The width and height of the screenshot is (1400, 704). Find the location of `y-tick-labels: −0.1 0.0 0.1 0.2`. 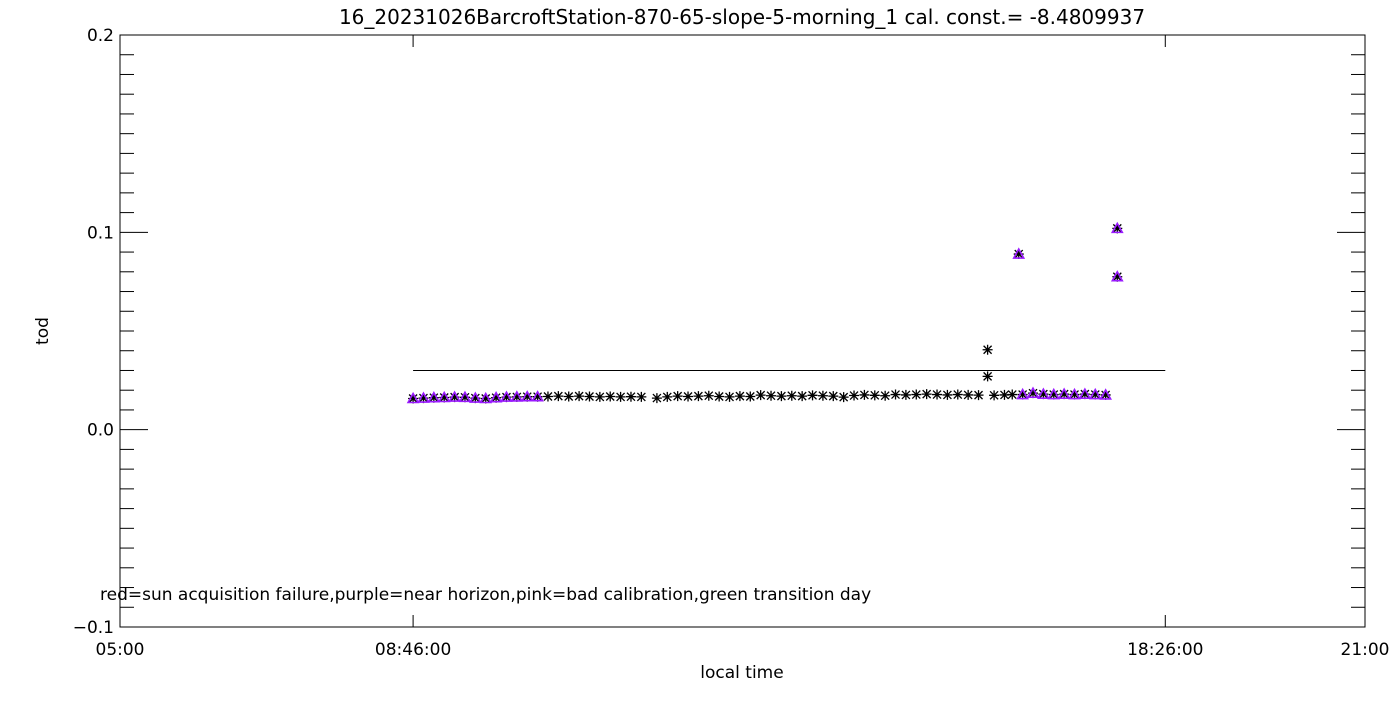

y-tick-labels: −0.1 0.0 0.1 0.2 is located at coordinates (93, 332).